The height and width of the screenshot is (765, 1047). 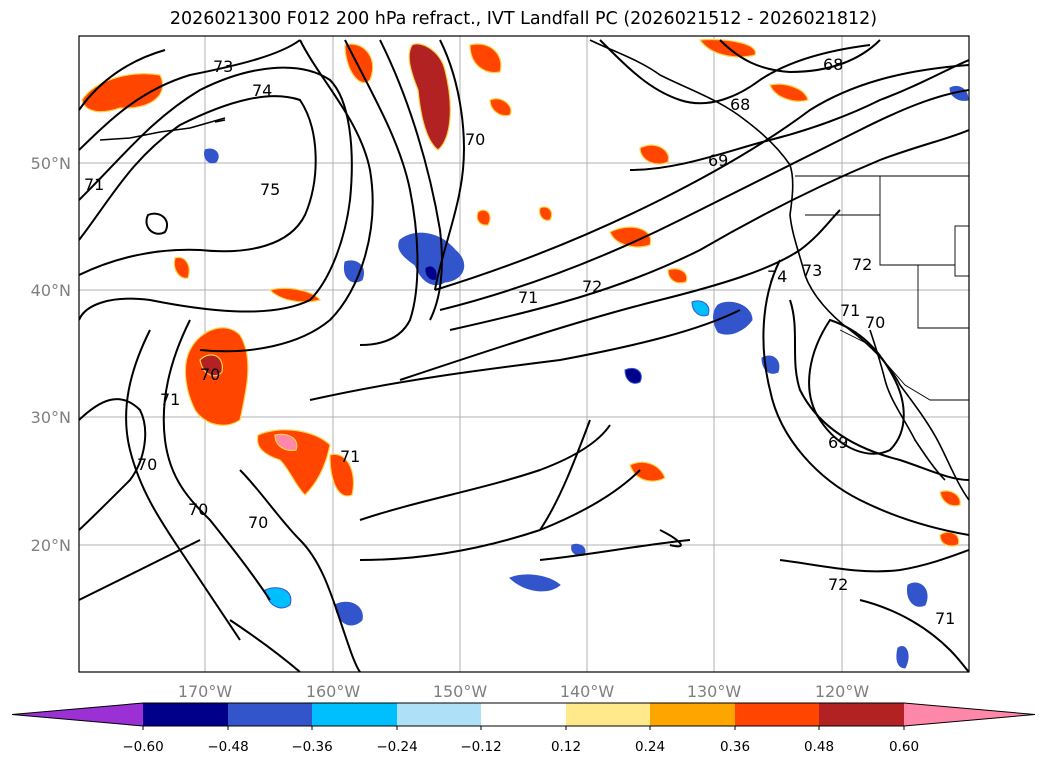 I want to click on colorbar, so click(x=523, y=716).